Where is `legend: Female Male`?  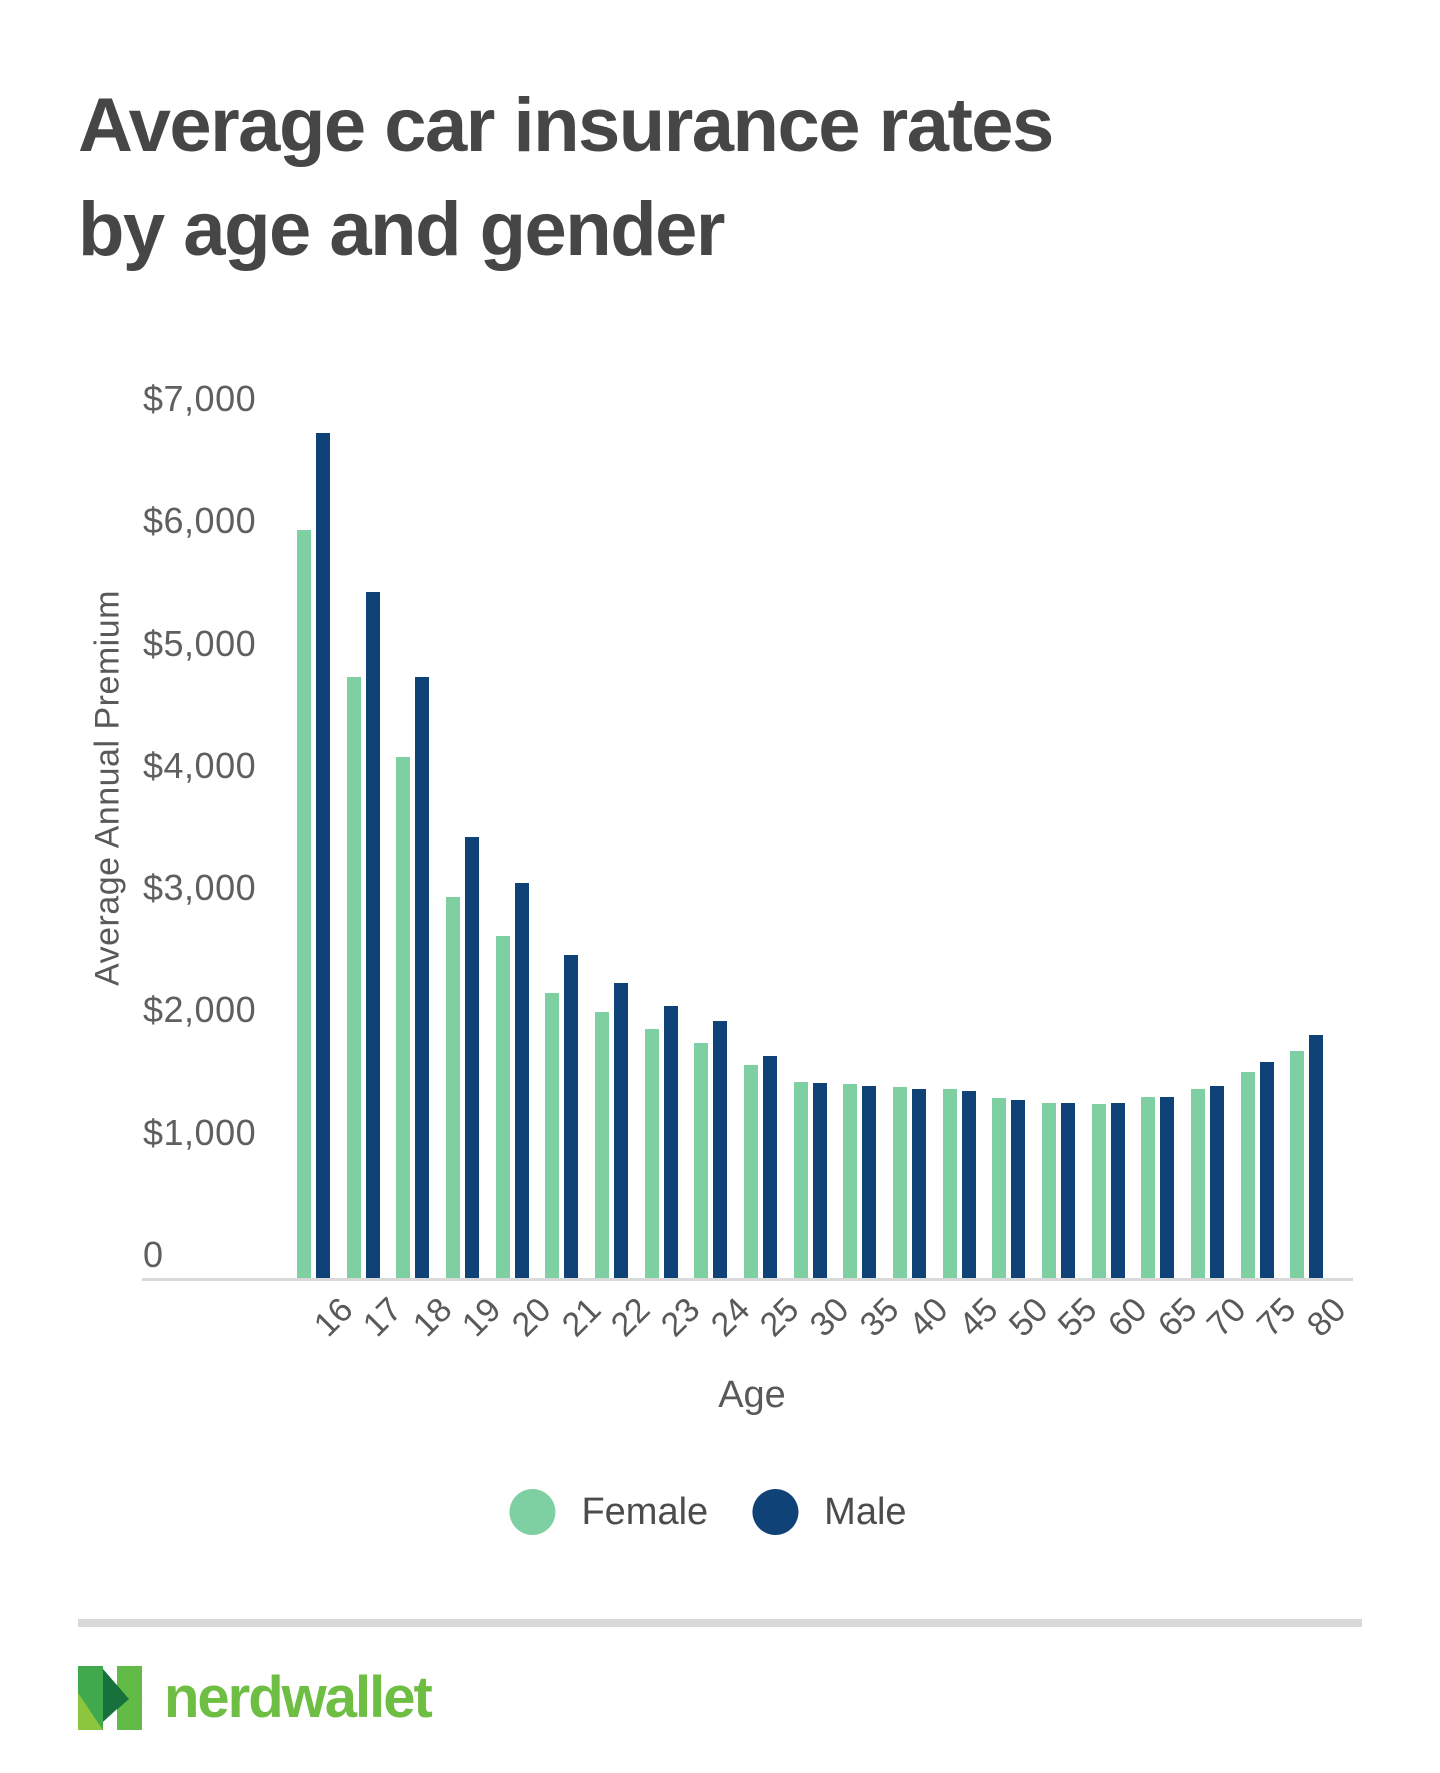 legend: Female Male is located at coordinates (708, 1512).